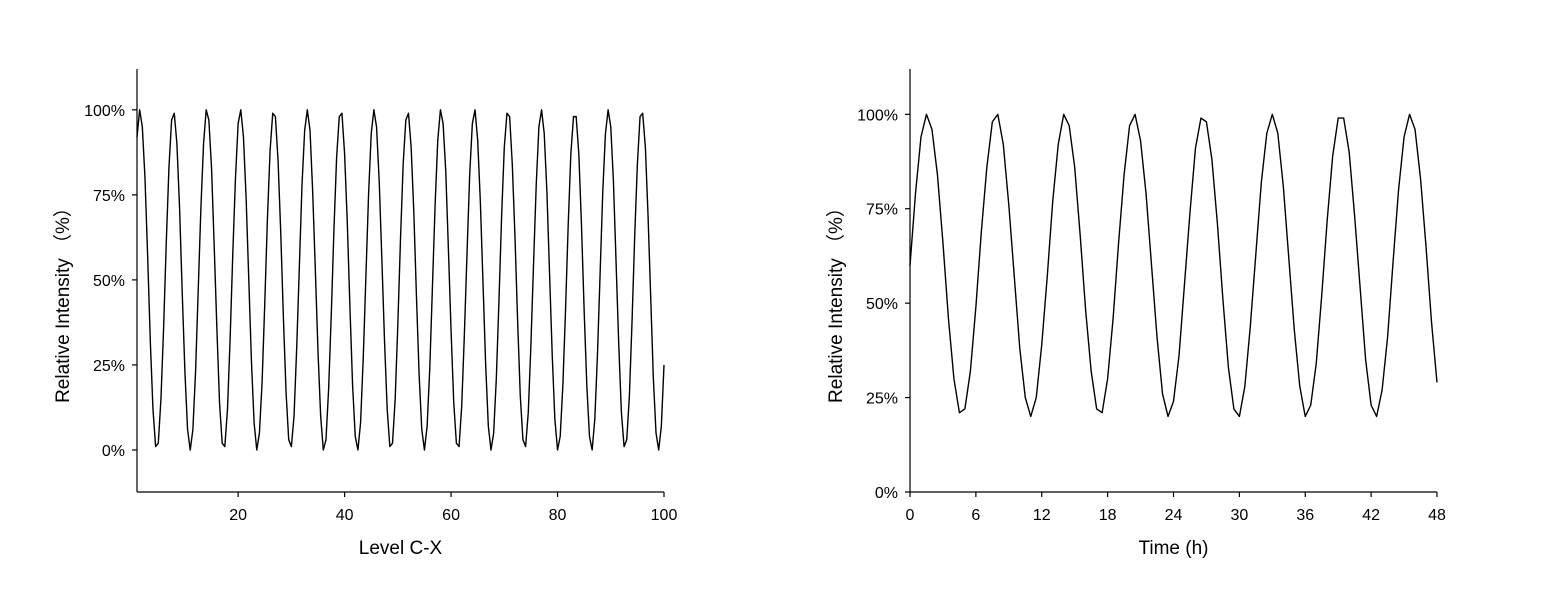 Image resolution: width=1544 pixels, height=596 pixels. Describe the element at coordinates (345, 515) in the screenshot. I see `x-tick-label: 40` at that location.